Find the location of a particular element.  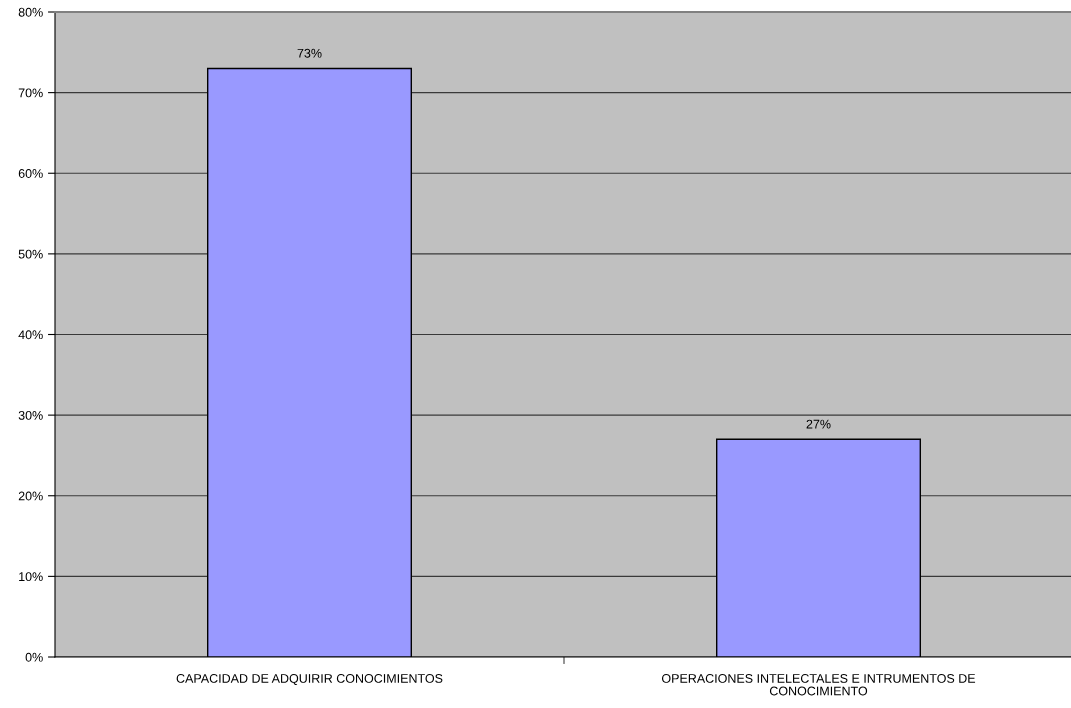

y-tick-label: 30% is located at coordinates (30, 415).